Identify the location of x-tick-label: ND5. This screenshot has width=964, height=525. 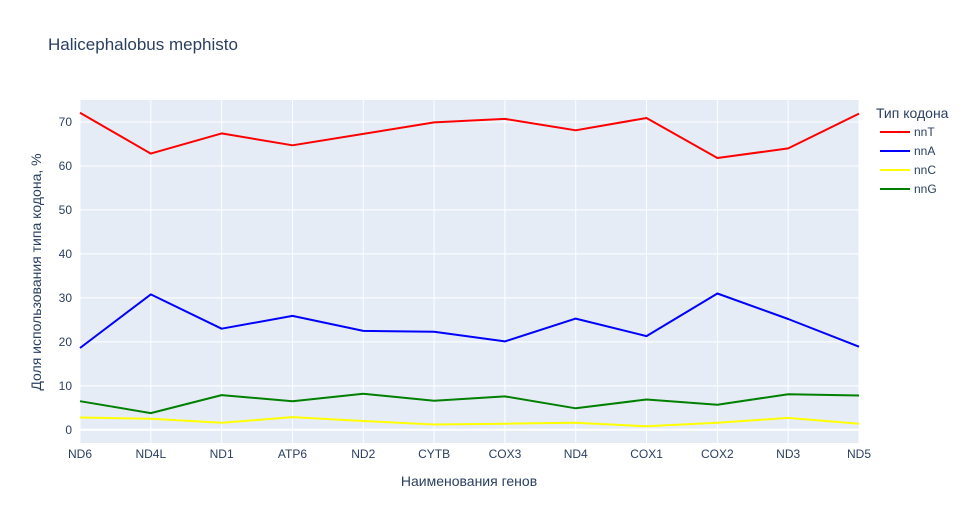
(859, 454).